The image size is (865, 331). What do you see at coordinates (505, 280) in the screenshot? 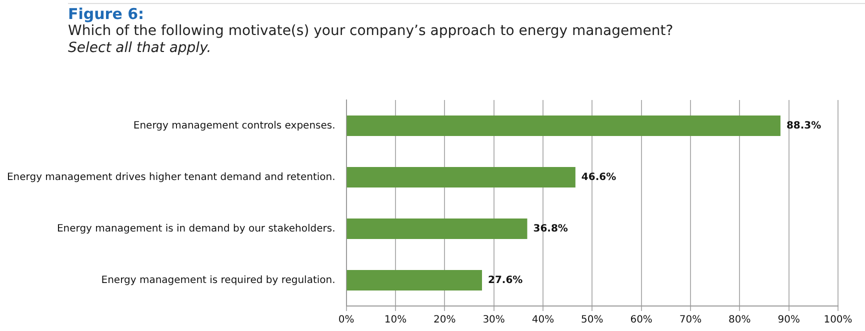
I see `data-label: 27.6%` at bounding box center [505, 280].